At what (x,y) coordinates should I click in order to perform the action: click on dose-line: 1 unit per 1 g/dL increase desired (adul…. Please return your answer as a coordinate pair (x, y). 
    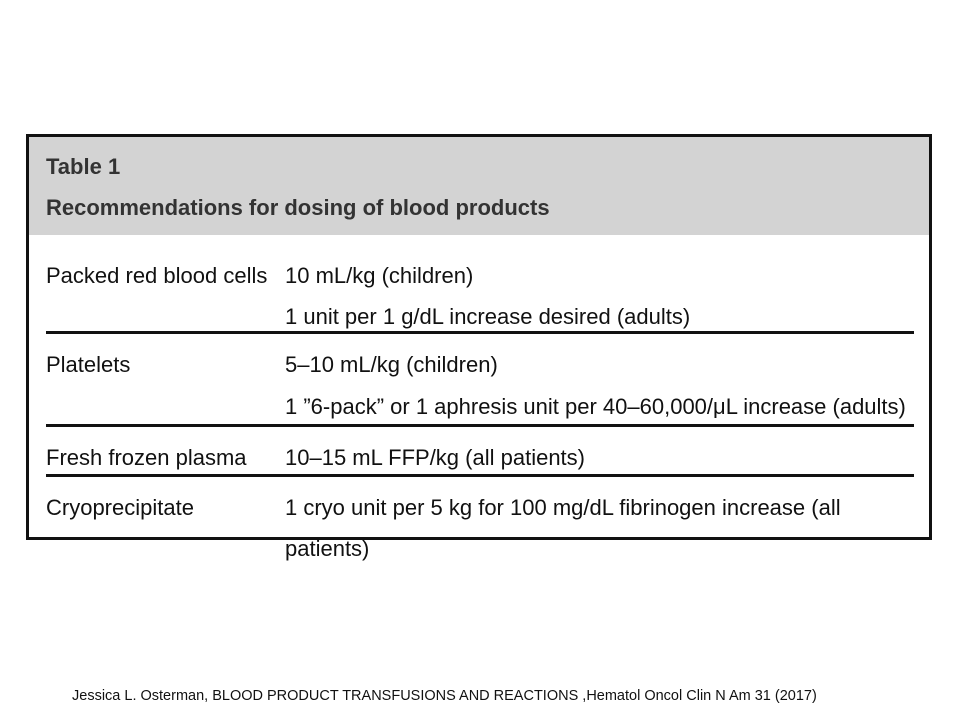
    Looking at the image, I should click on (488, 316).